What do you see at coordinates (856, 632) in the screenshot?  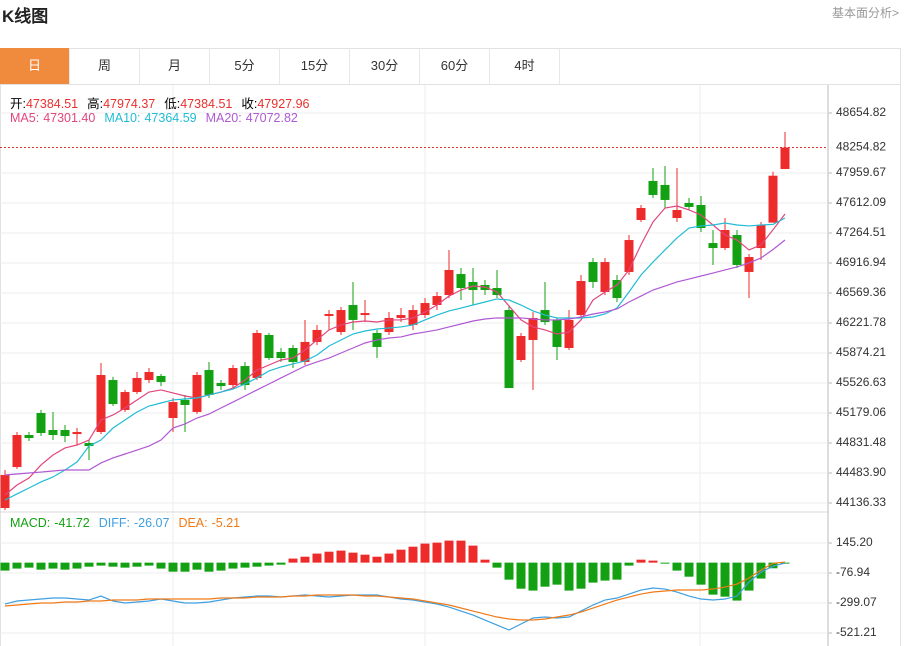 I see `y-tick-label: -521.21` at bounding box center [856, 632].